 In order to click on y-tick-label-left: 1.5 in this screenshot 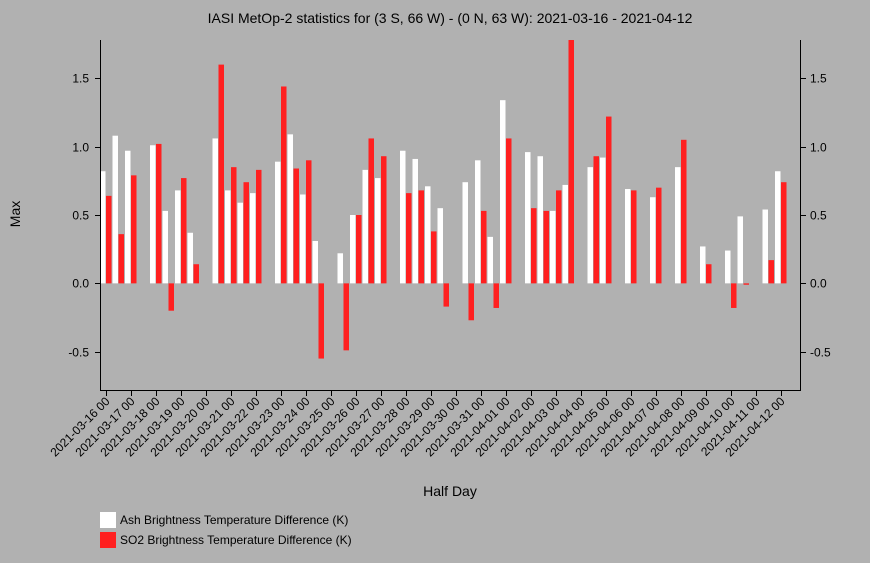, I will do `click(80, 79)`.